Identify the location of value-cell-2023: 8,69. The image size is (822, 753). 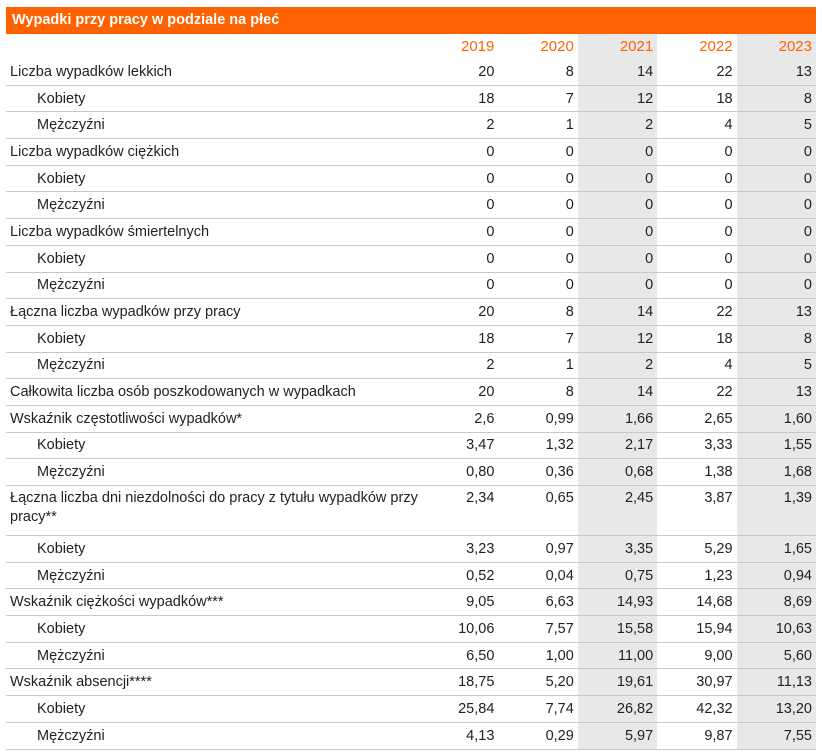
(776, 602).